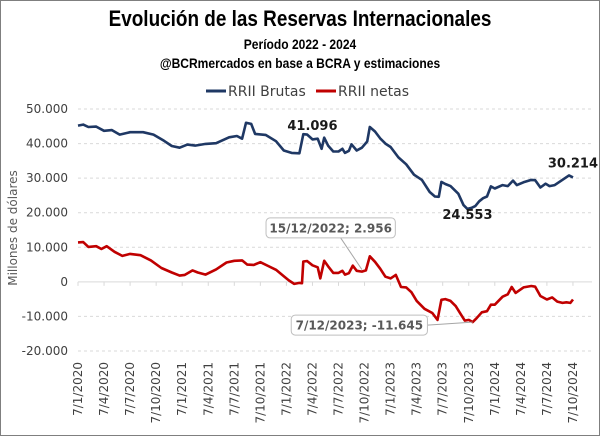  What do you see at coordinates (286, 389) in the screenshot?
I see `x-tick-label: 7/1/2022` at bounding box center [286, 389].